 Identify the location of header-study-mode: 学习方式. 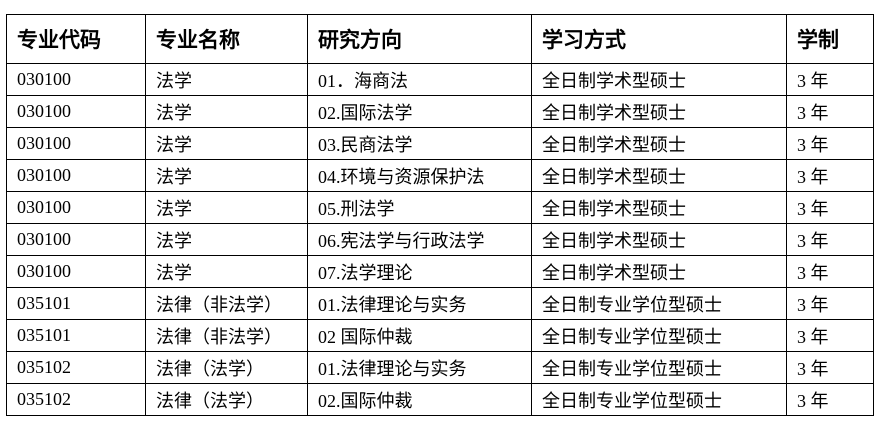
(659, 39).